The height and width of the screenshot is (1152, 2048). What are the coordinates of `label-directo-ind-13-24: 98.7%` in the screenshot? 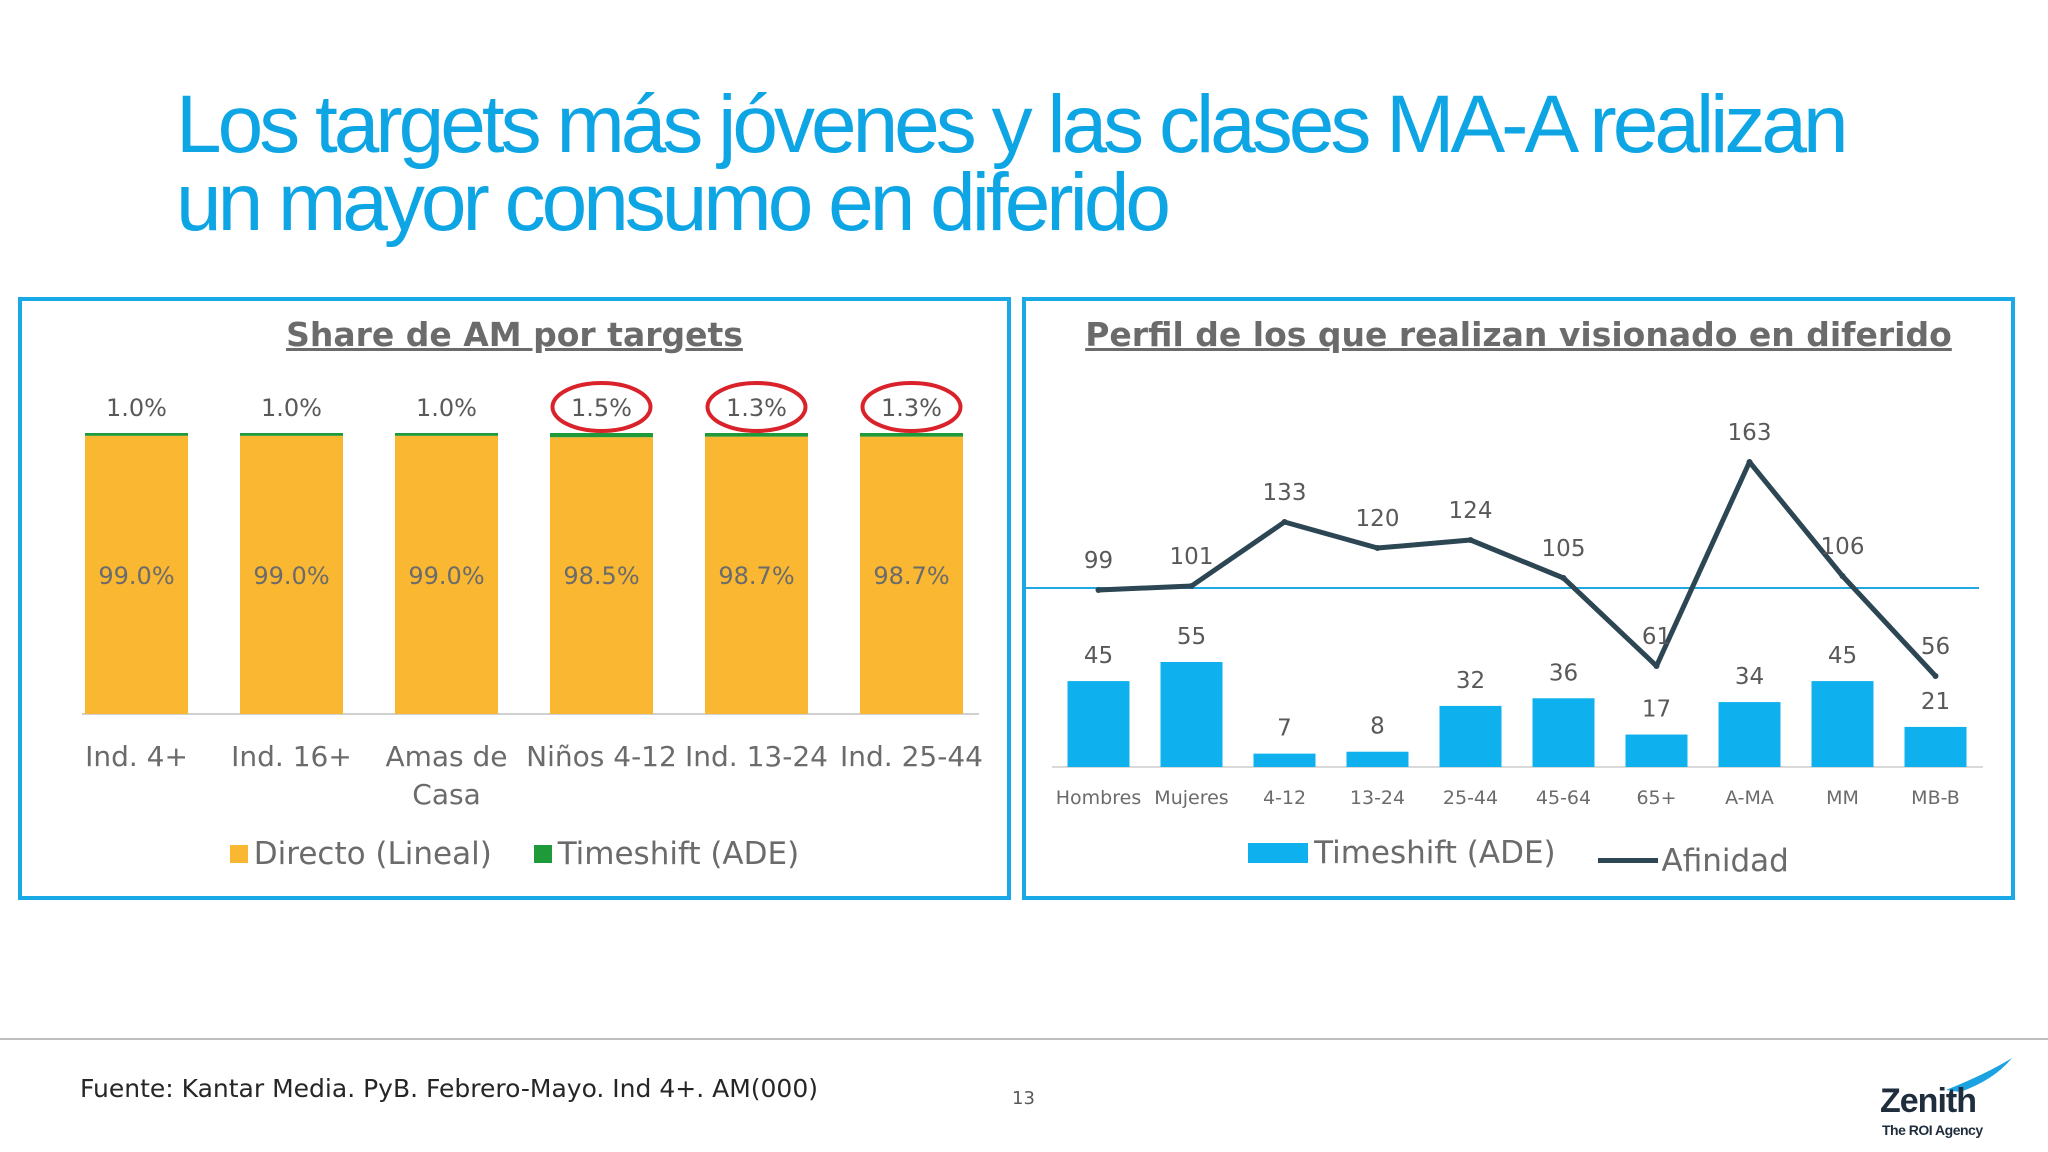 It's located at (756, 576).